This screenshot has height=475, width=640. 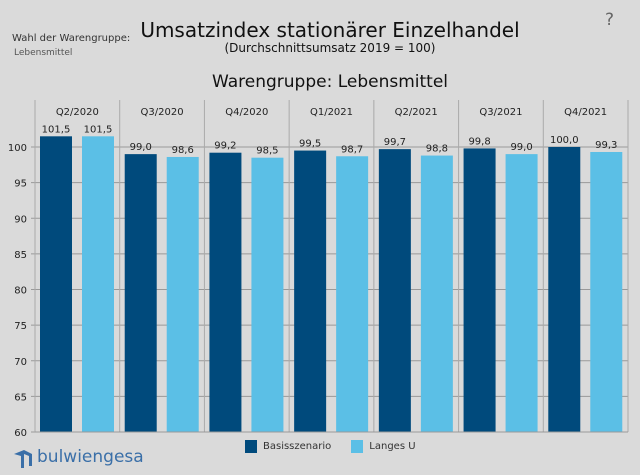 I want to click on data-label: 100,0, so click(x=564, y=140).